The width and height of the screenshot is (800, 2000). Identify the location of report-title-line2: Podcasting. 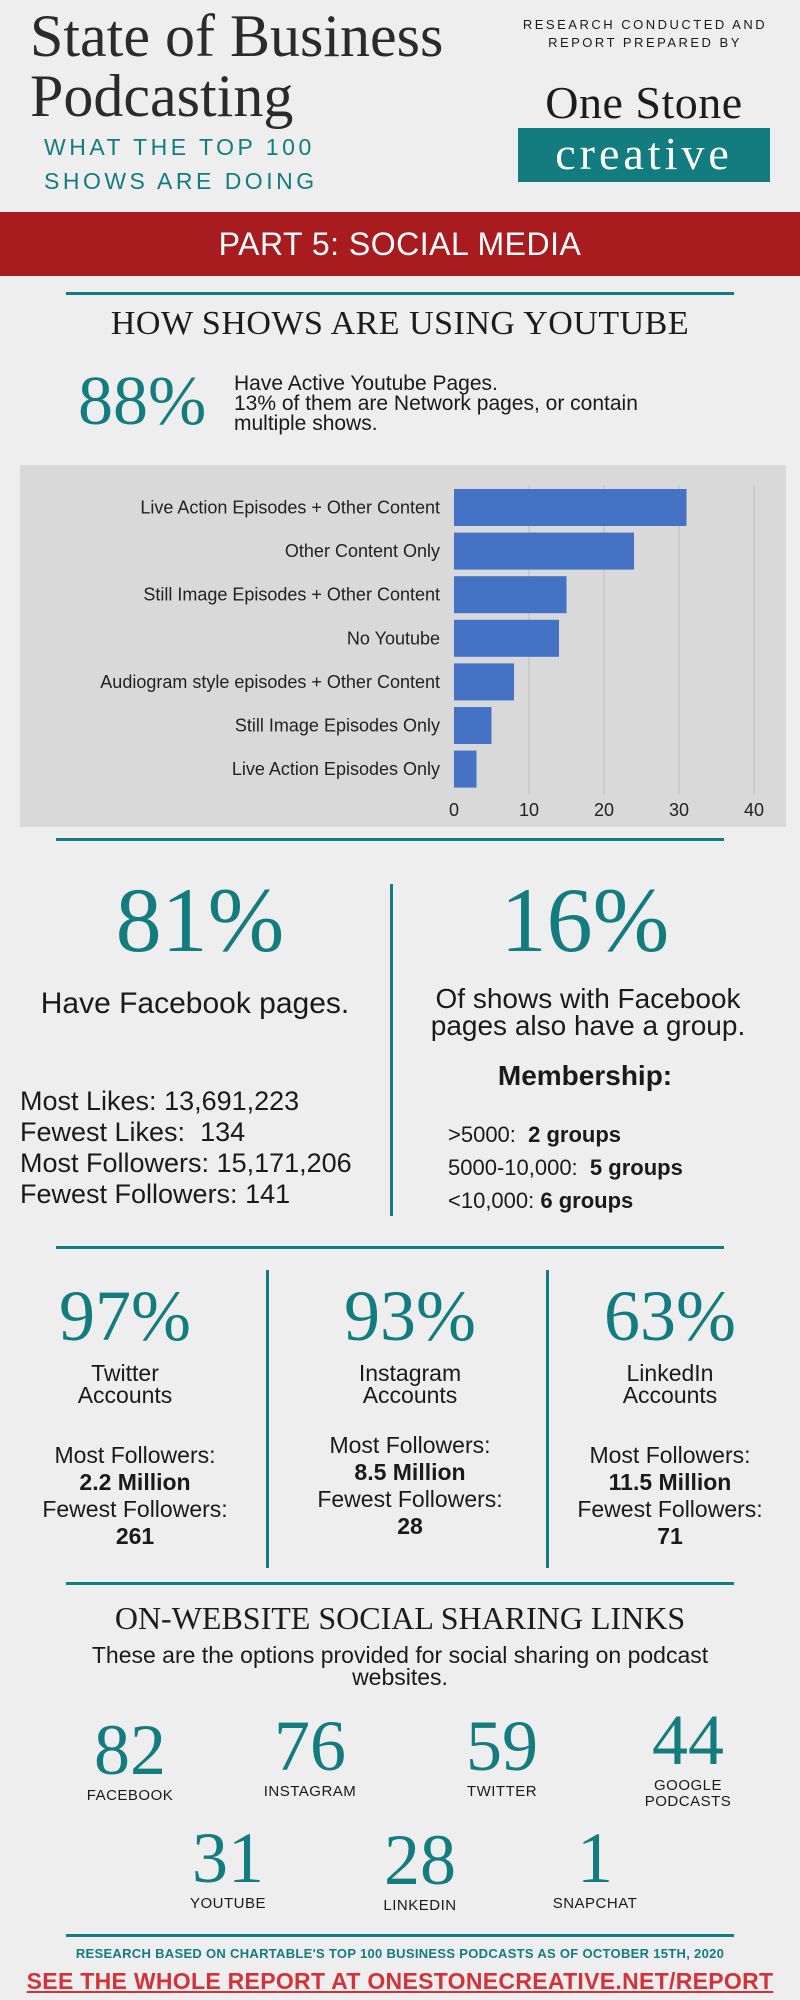
(162, 96).